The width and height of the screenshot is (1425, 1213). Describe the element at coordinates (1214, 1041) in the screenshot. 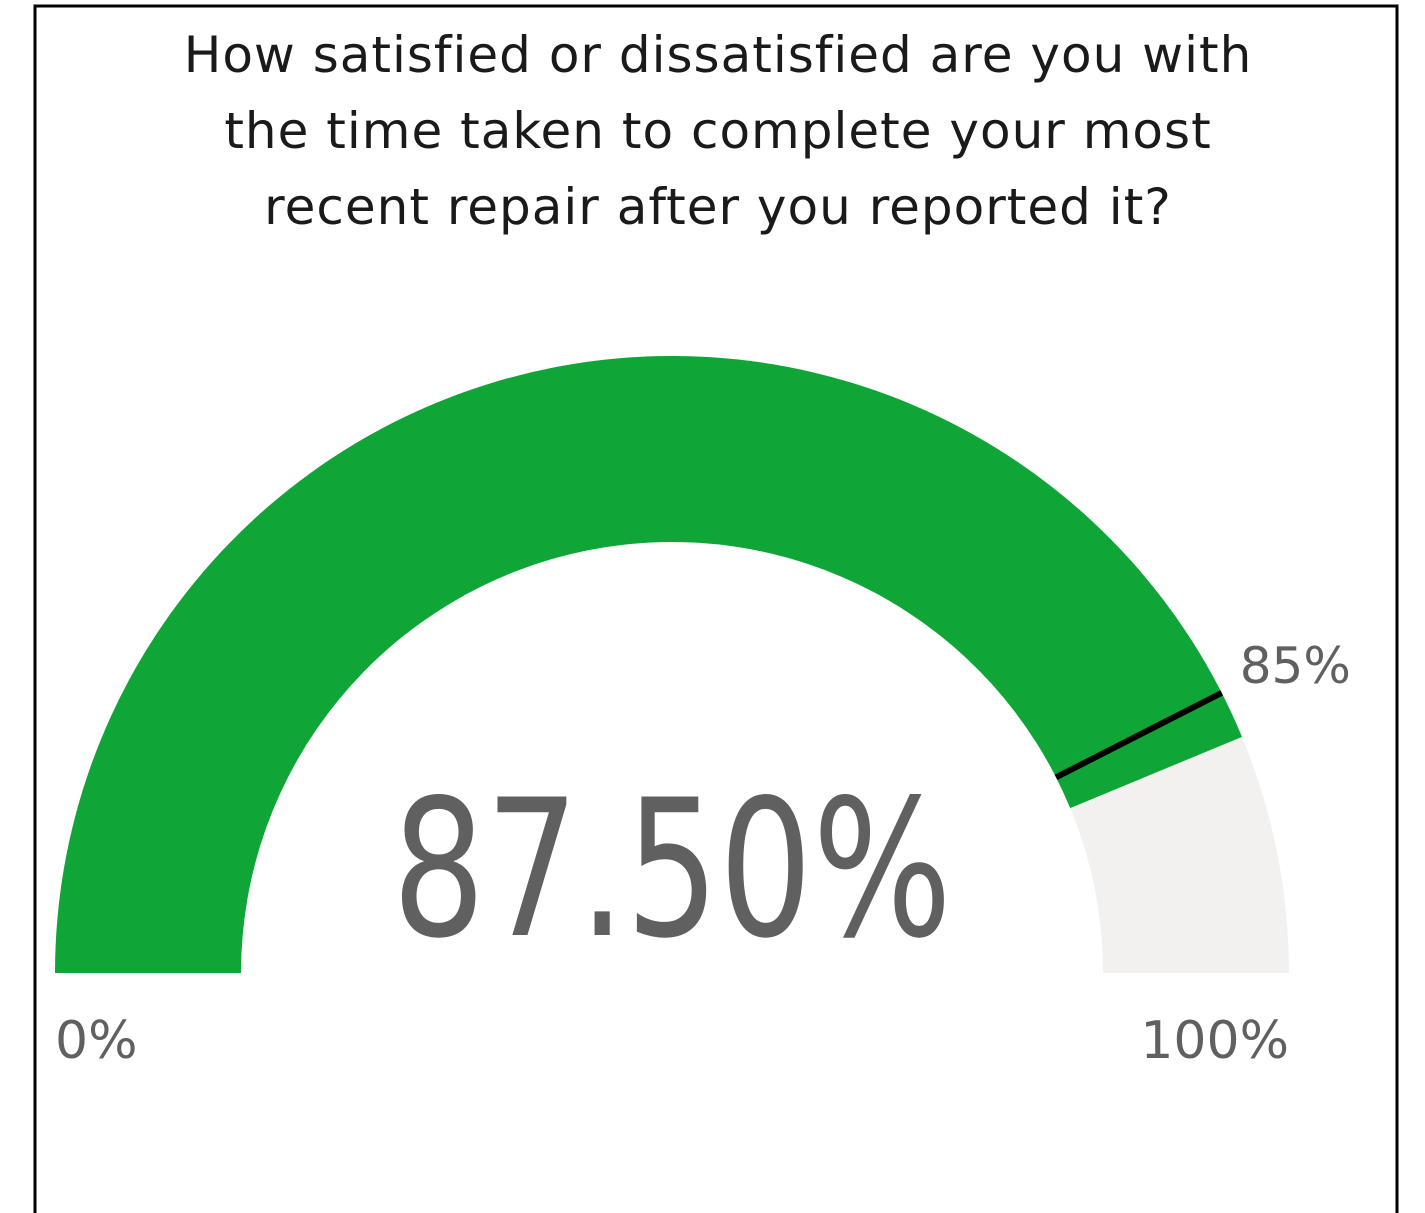

I see `max-label: 100%` at that location.